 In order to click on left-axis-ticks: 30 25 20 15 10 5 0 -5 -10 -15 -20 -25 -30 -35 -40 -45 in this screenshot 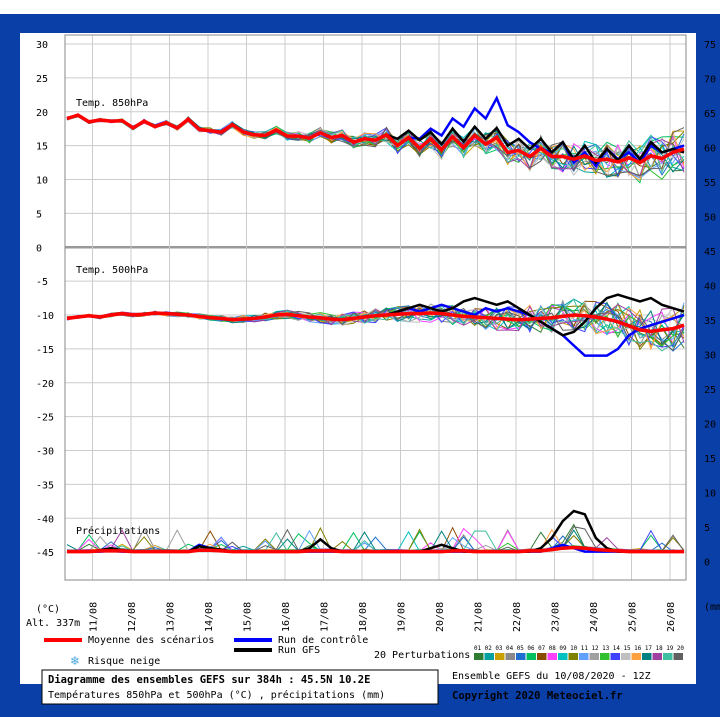, I will do `click(45, 299)`.